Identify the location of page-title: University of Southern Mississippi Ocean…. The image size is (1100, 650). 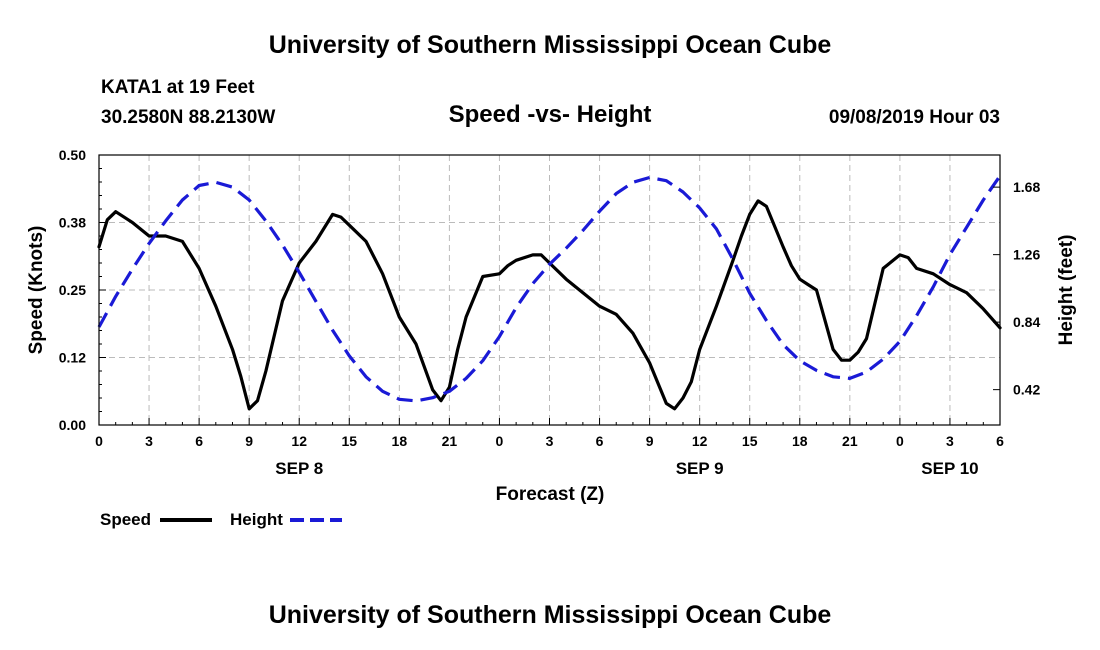
(550, 45).